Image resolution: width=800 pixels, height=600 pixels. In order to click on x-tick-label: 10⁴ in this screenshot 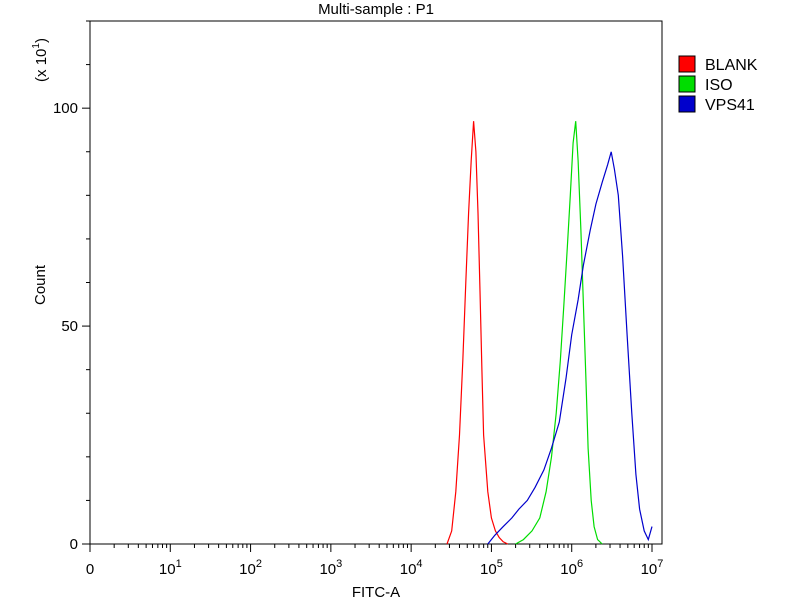, I will do `click(411, 568)`.